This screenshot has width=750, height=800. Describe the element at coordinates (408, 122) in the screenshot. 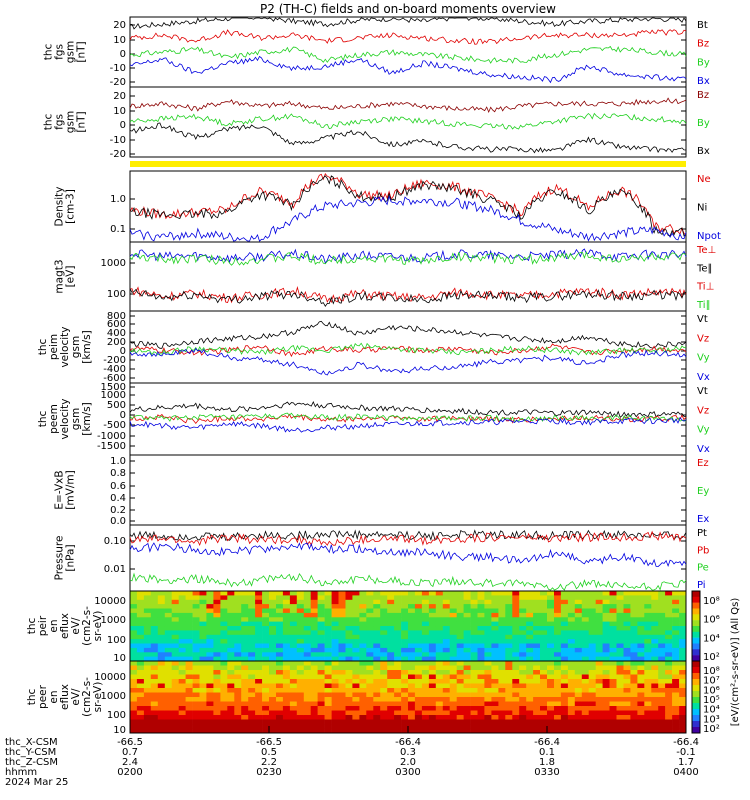

I see `panel-frame` at that location.